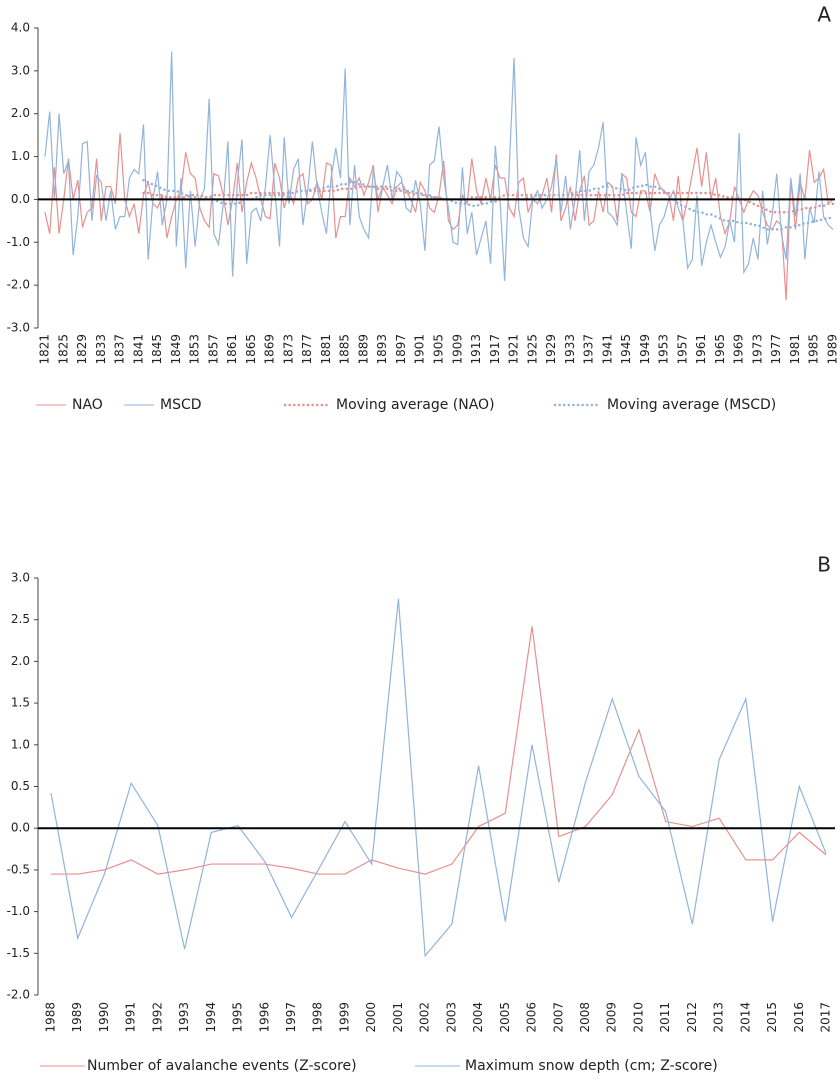 The image size is (840, 1081). What do you see at coordinates (739, 349) in the screenshot?
I see `x-tick-label: 1969` at bounding box center [739, 349].